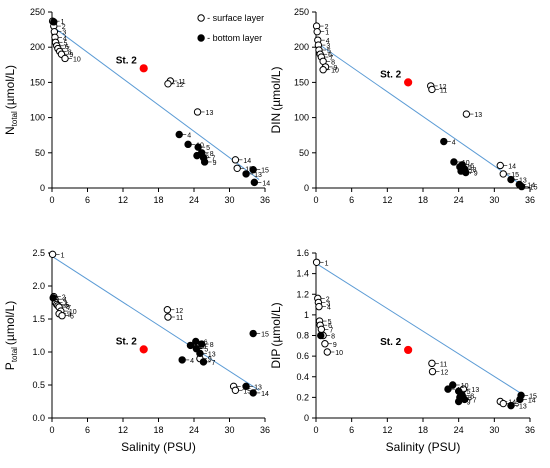 Image resolution: width=550 pixels, height=468 pixels. What do you see at coordinates (302, 253) in the screenshot?
I see `y-tick-label: 1.6` at bounding box center [302, 253].